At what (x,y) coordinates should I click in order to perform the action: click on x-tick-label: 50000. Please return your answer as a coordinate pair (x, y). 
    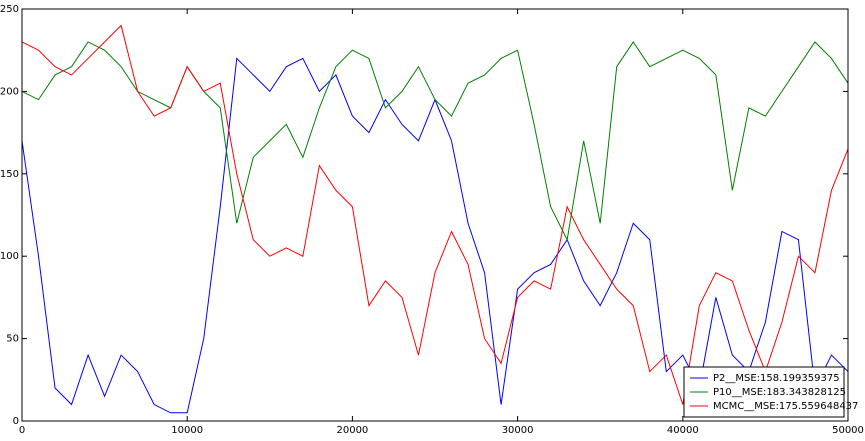
    Looking at the image, I should click on (848, 430).